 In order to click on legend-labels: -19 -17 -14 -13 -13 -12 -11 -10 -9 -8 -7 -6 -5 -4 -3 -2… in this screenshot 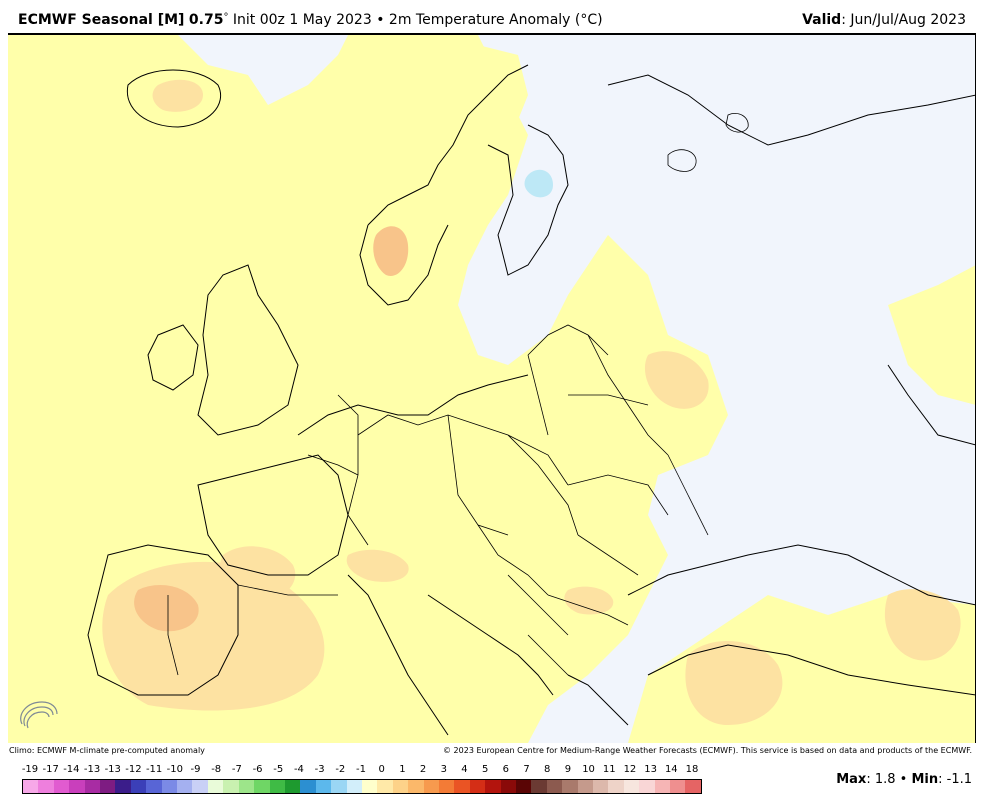, I will do `click(362, 771)`.